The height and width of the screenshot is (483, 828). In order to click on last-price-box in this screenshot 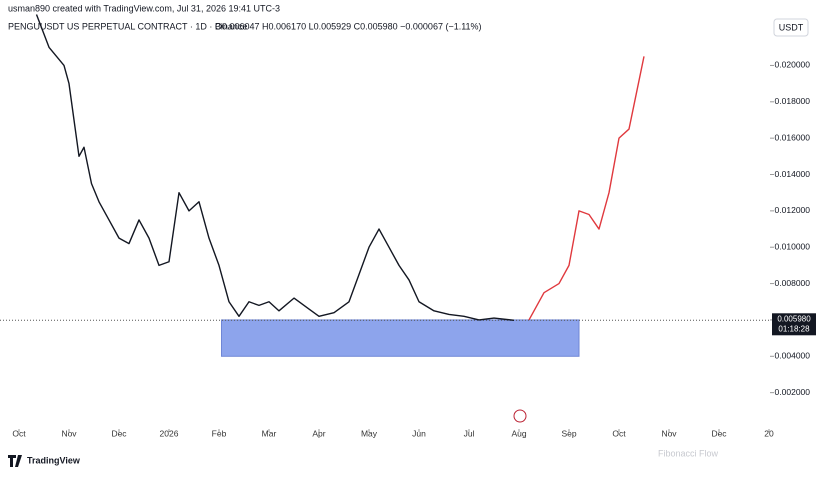, I will do `click(794, 324)`.